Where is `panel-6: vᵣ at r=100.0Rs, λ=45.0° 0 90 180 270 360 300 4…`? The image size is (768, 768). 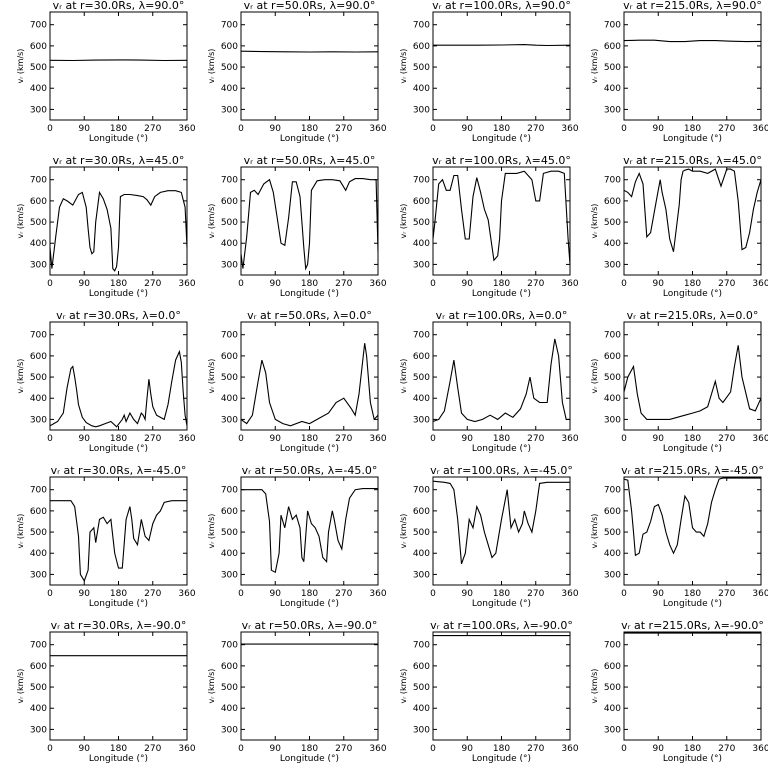
panel-6: vᵣ at r=100.0Rs, λ=45.0° 0 90 180 270 360 300 4… is located at coordinates (489, 226).